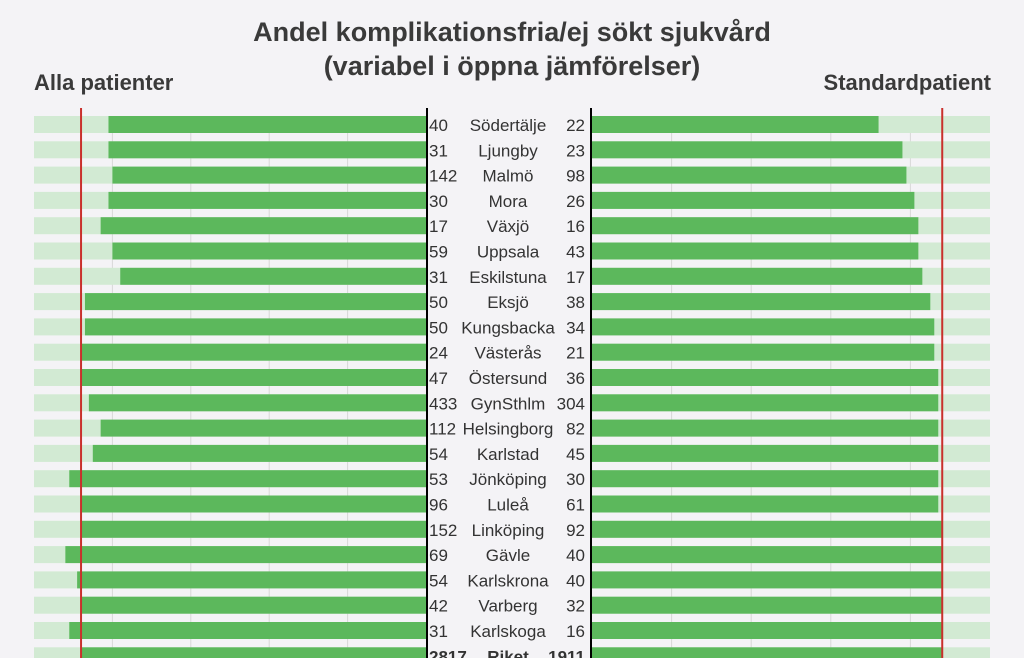 The width and height of the screenshot is (1024, 658). Describe the element at coordinates (508, 580) in the screenshot. I see `category-label: Karlskrona` at that location.